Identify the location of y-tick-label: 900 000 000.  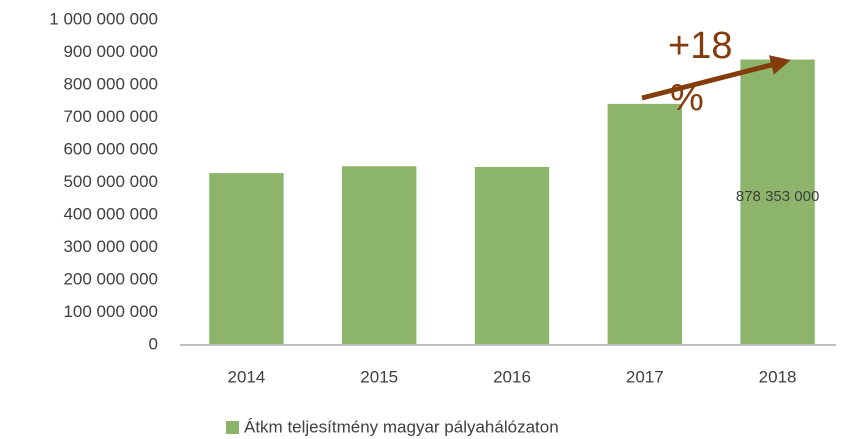
(110, 51).